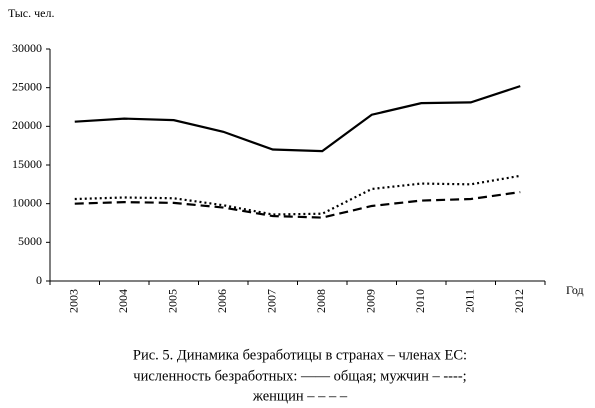 The width and height of the screenshot is (595, 408). What do you see at coordinates (300, 396) in the screenshot?
I see `caption: женщин – – – –` at bounding box center [300, 396].